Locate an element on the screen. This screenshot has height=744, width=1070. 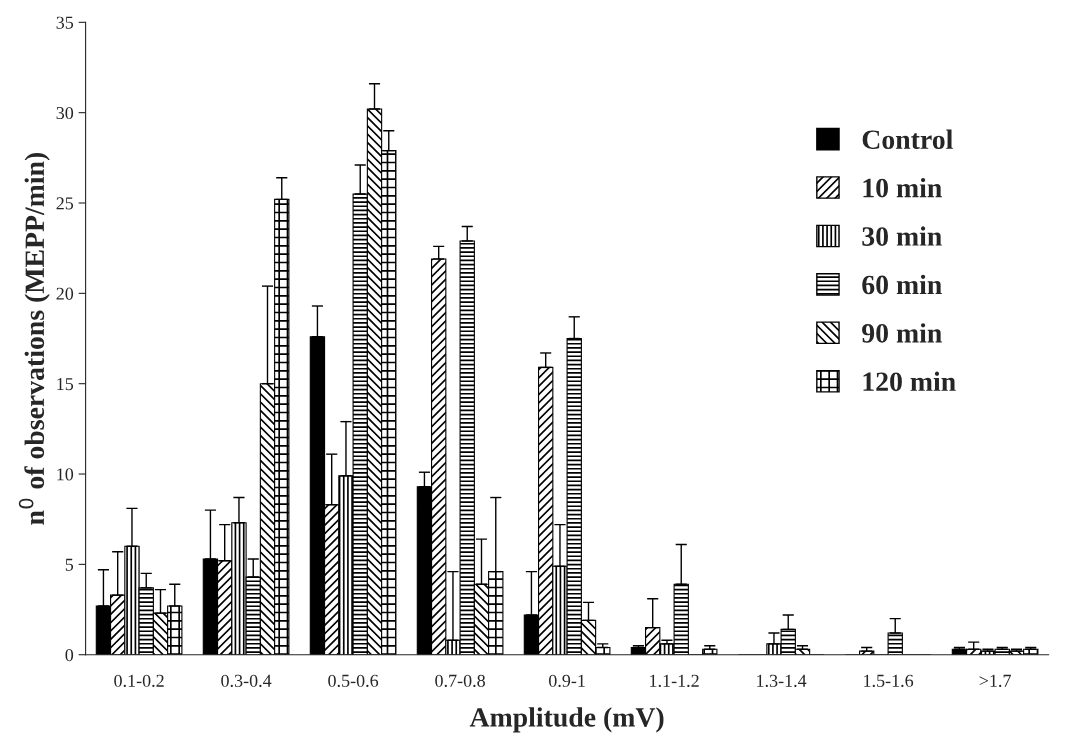
legend-label: 90 min is located at coordinates (902, 333).